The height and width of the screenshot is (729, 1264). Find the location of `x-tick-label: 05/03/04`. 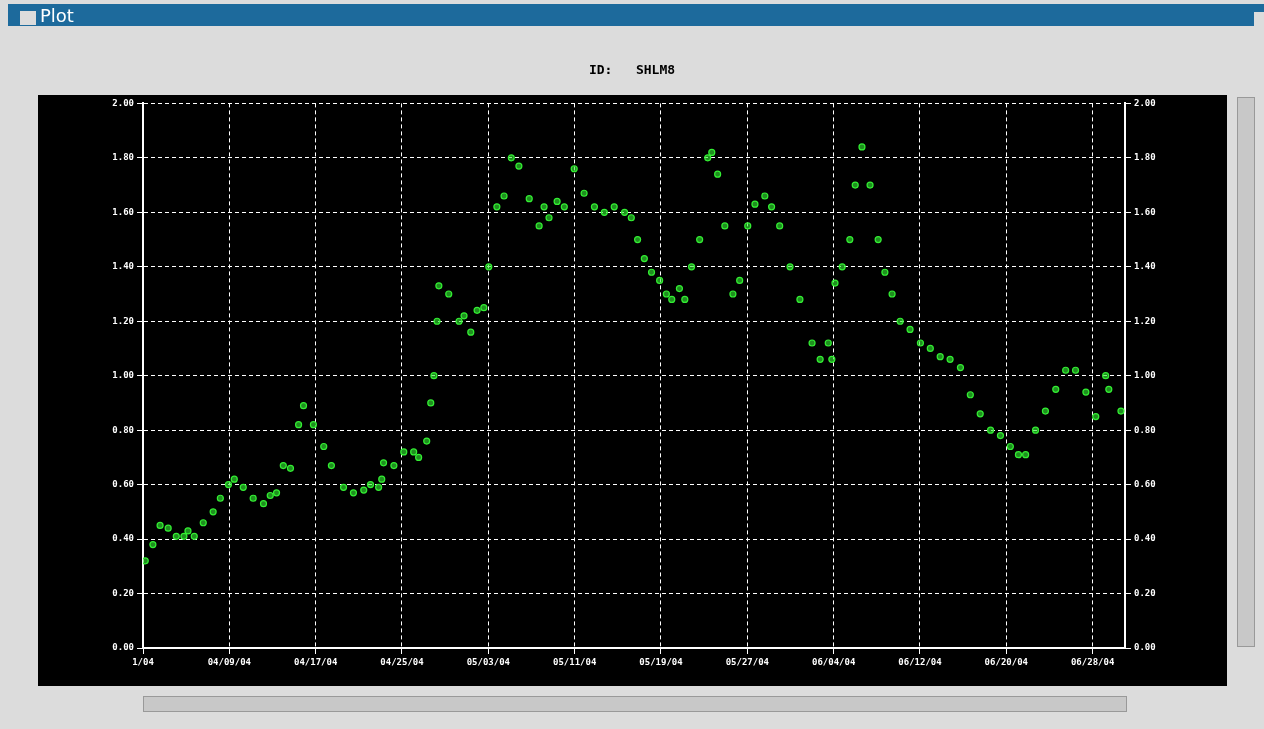

x-tick-label: 05/03/04 is located at coordinates (488, 661).